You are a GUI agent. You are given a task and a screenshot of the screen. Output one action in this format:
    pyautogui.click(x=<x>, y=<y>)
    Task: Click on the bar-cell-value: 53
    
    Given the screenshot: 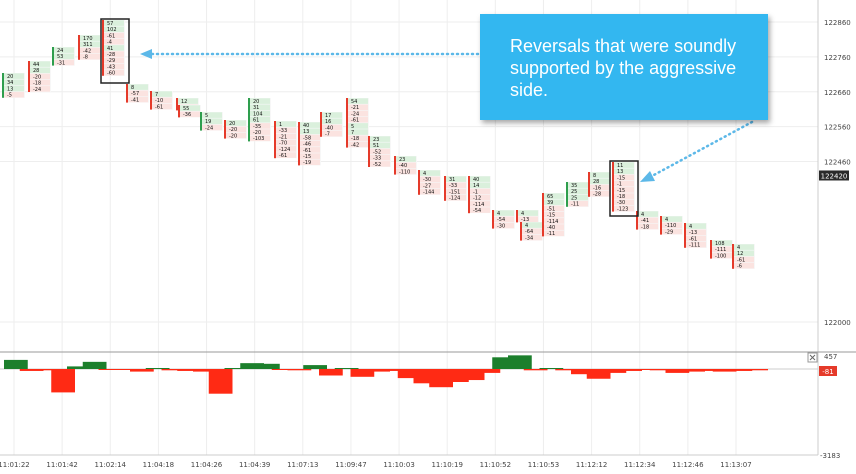 What is the action you would take?
    pyautogui.click(x=60, y=57)
    